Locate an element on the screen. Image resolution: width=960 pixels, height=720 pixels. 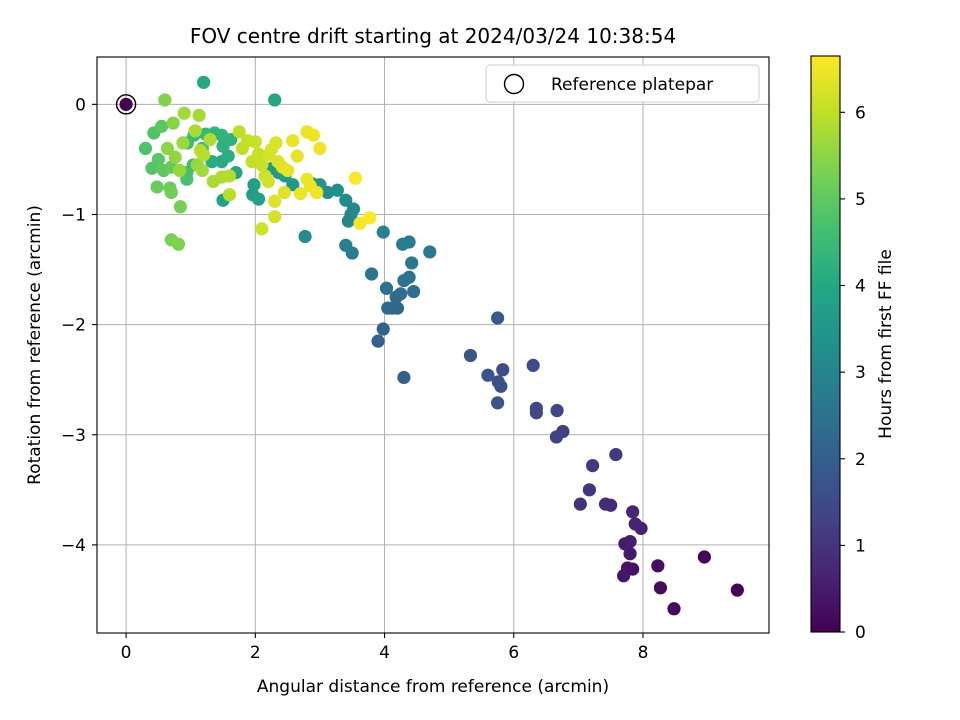
colorbar-ticks: 0 1 2 3 4 5 6 is located at coordinates (853, 373).